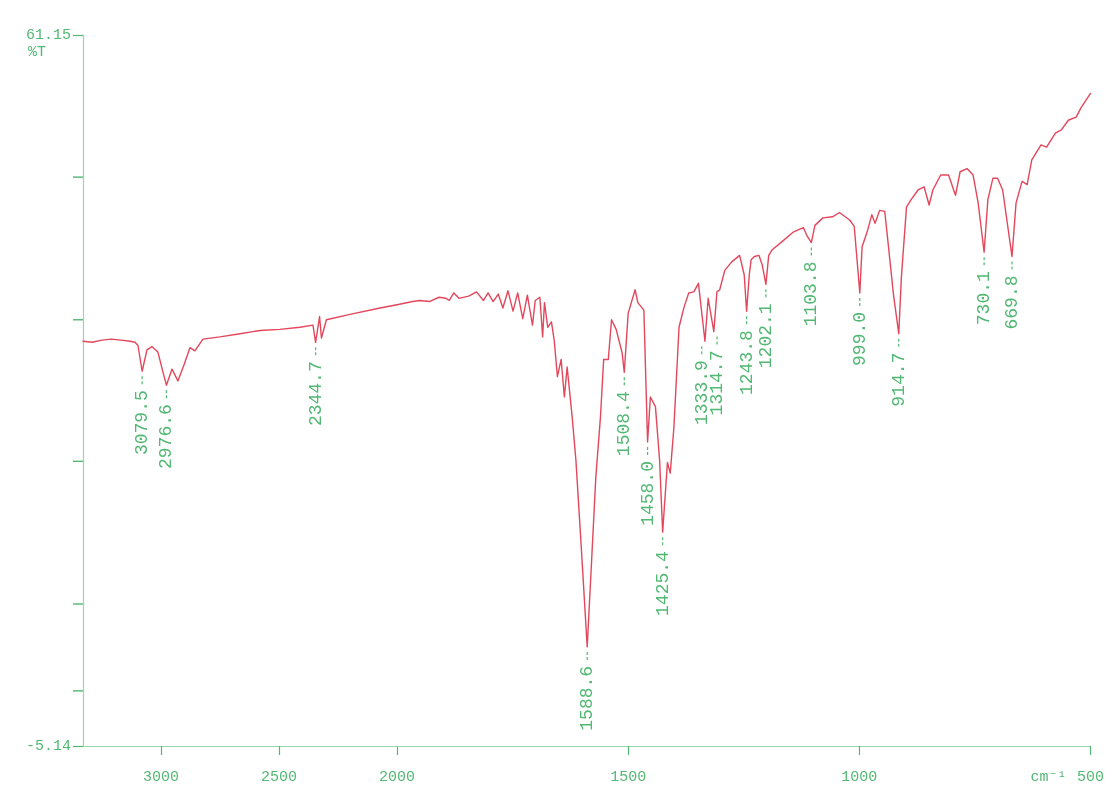  What do you see at coordinates (859, 338) in the screenshot?
I see `annotation: 999.0` at bounding box center [859, 338].